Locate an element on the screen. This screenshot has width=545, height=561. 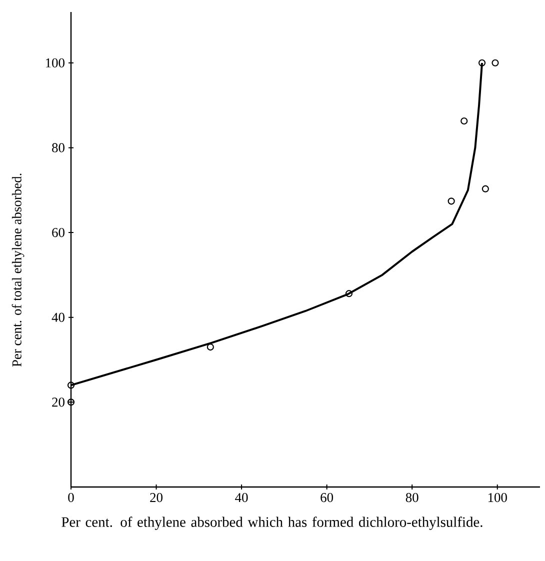
x-tick-label: 40 is located at coordinates (241, 497).